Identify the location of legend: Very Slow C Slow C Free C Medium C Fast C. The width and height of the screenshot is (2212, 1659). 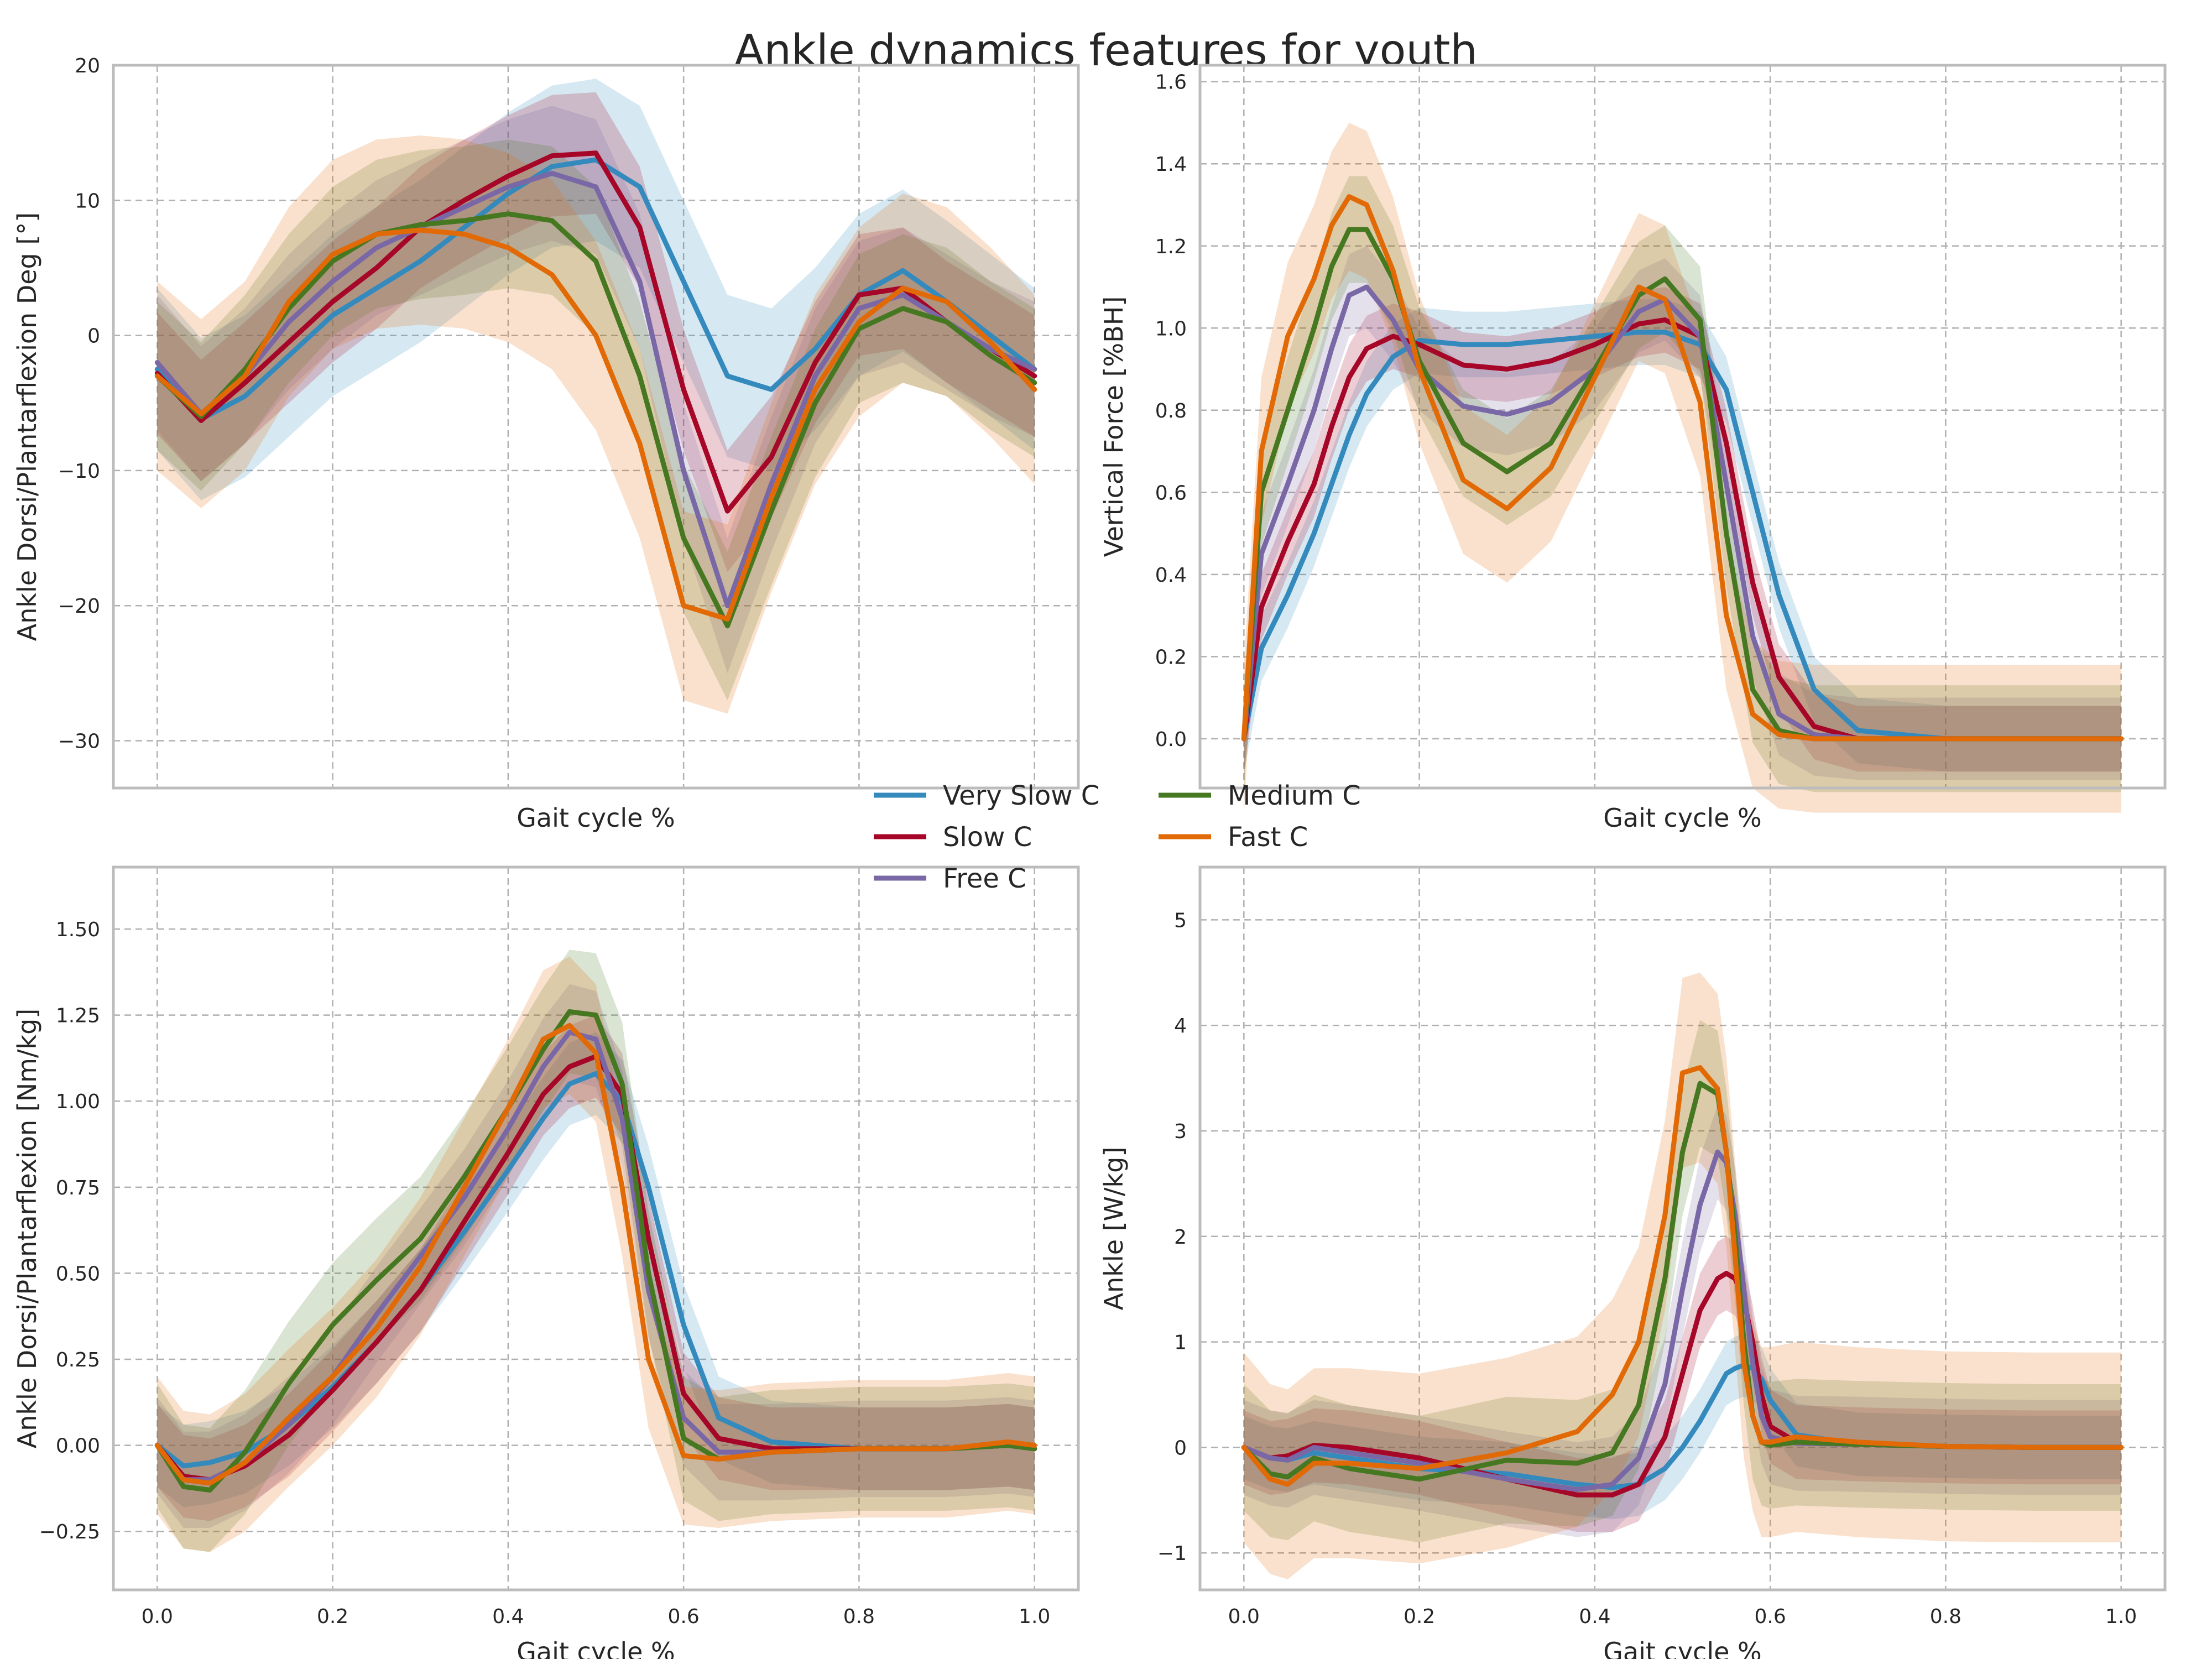
(1118, 837).